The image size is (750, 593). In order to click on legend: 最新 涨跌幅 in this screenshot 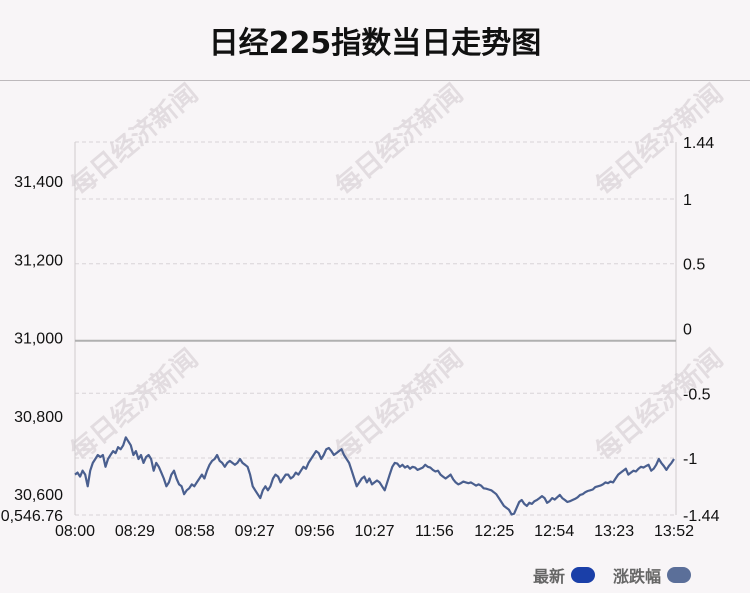, I will do `click(612, 575)`.